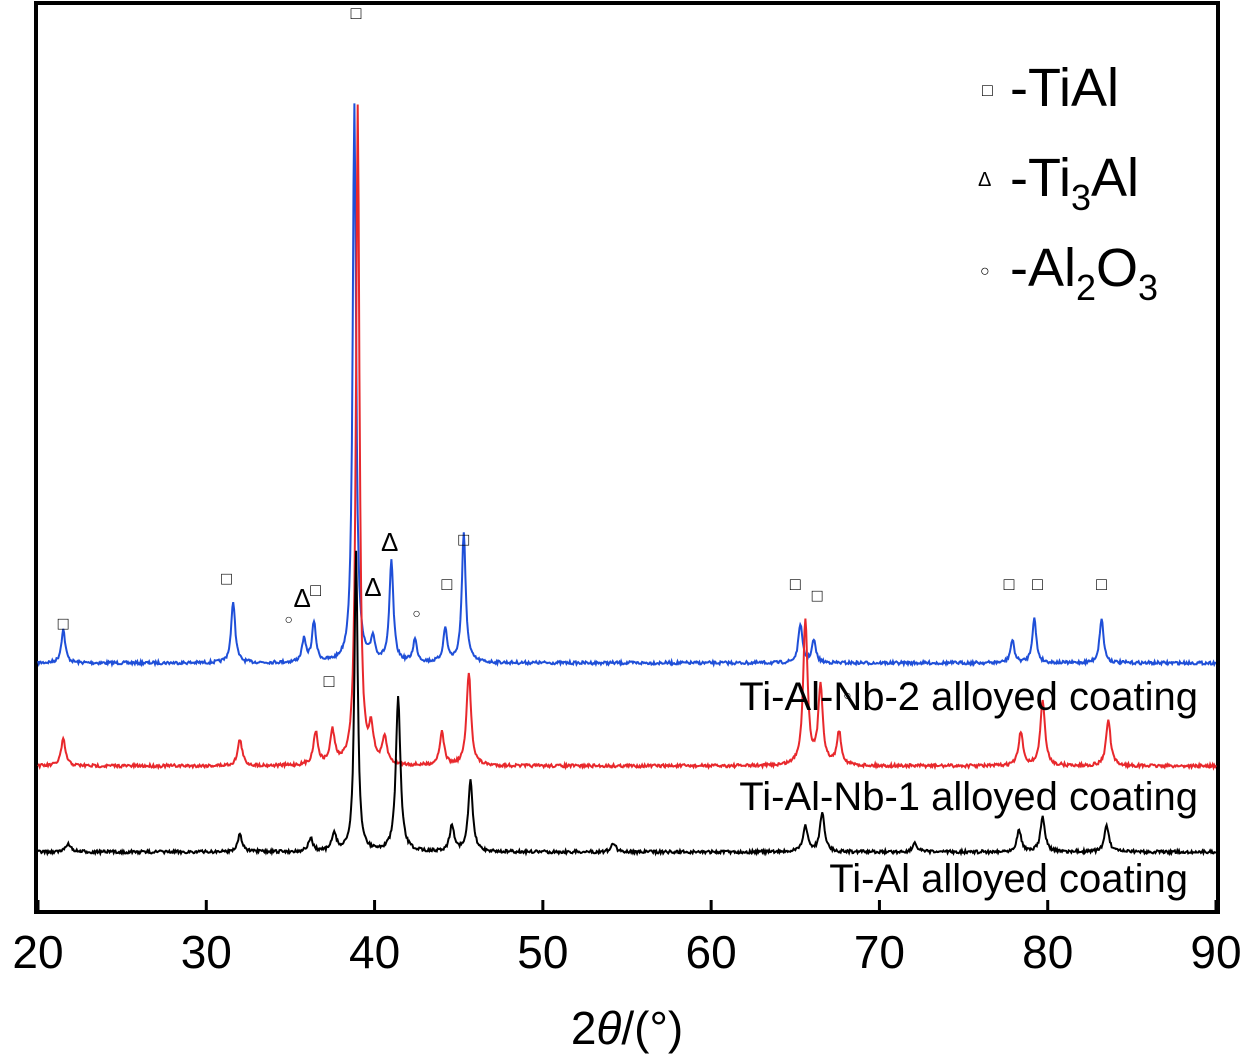 The height and width of the screenshot is (1056, 1256). What do you see at coordinates (1074, 183) in the screenshot?
I see `legend-label-ti3al: -Ti3Al` at bounding box center [1074, 183].